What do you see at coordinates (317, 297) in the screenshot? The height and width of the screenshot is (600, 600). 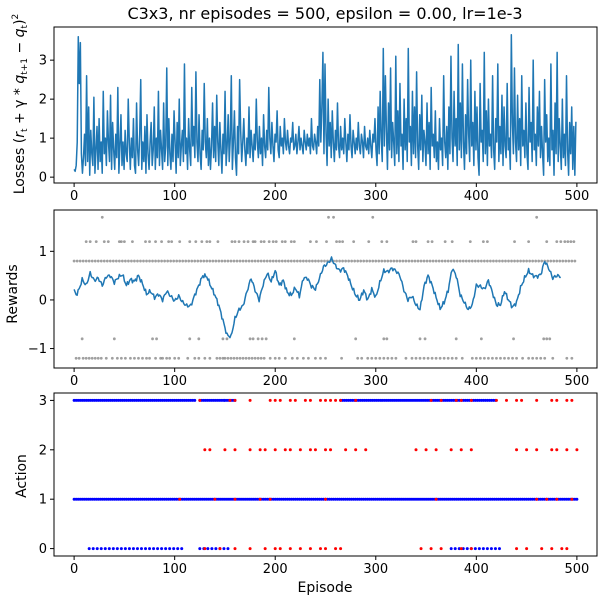 I see `rewards-rolling-mean-line` at bounding box center [317, 297].